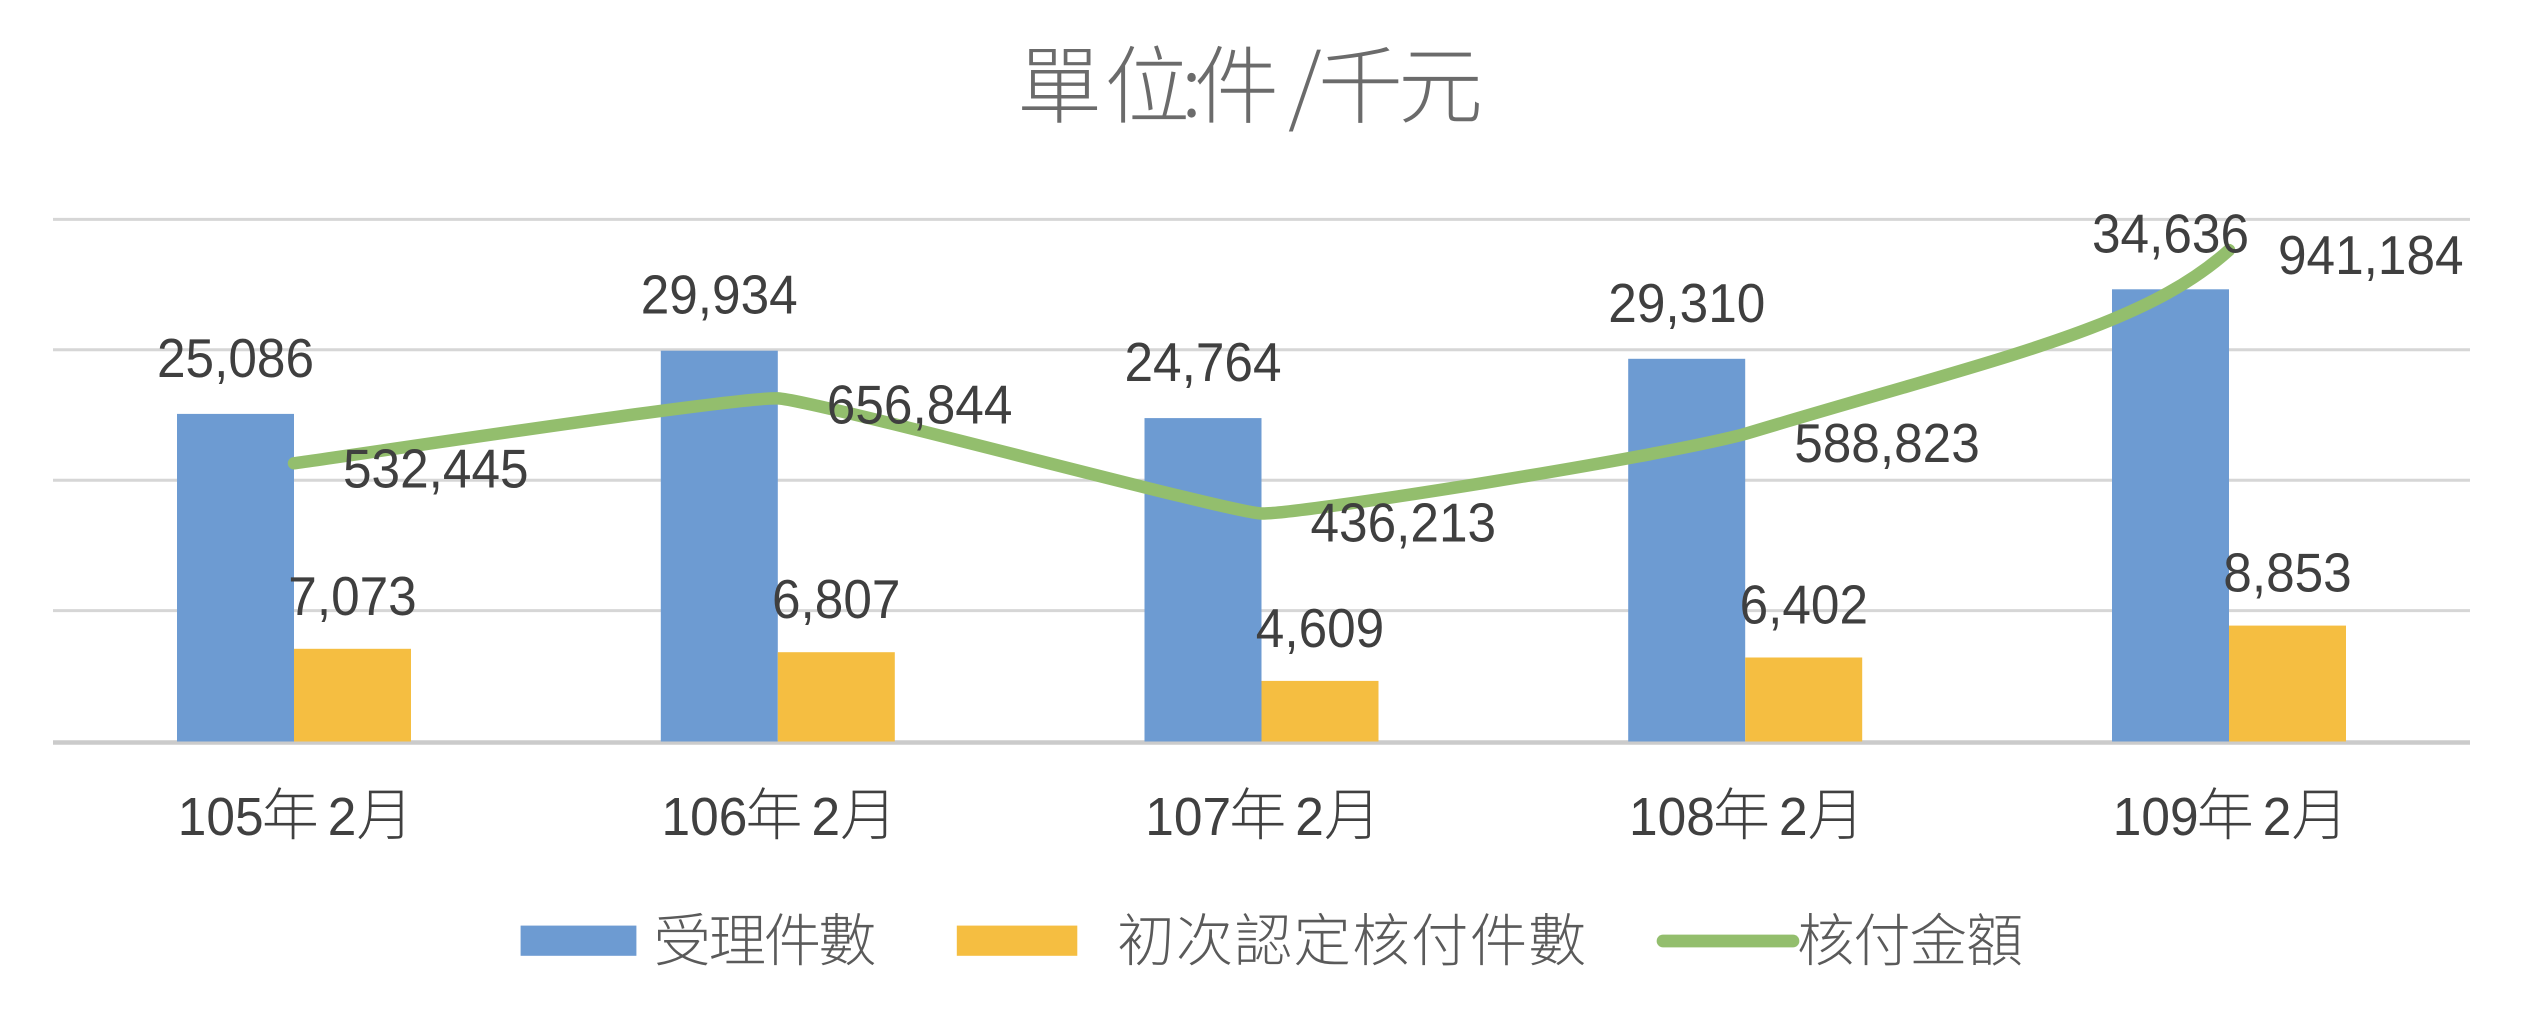  Describe the element at coordinates (1320, 628) in the screenshot. I see `svg-text: 4,609` at that location.